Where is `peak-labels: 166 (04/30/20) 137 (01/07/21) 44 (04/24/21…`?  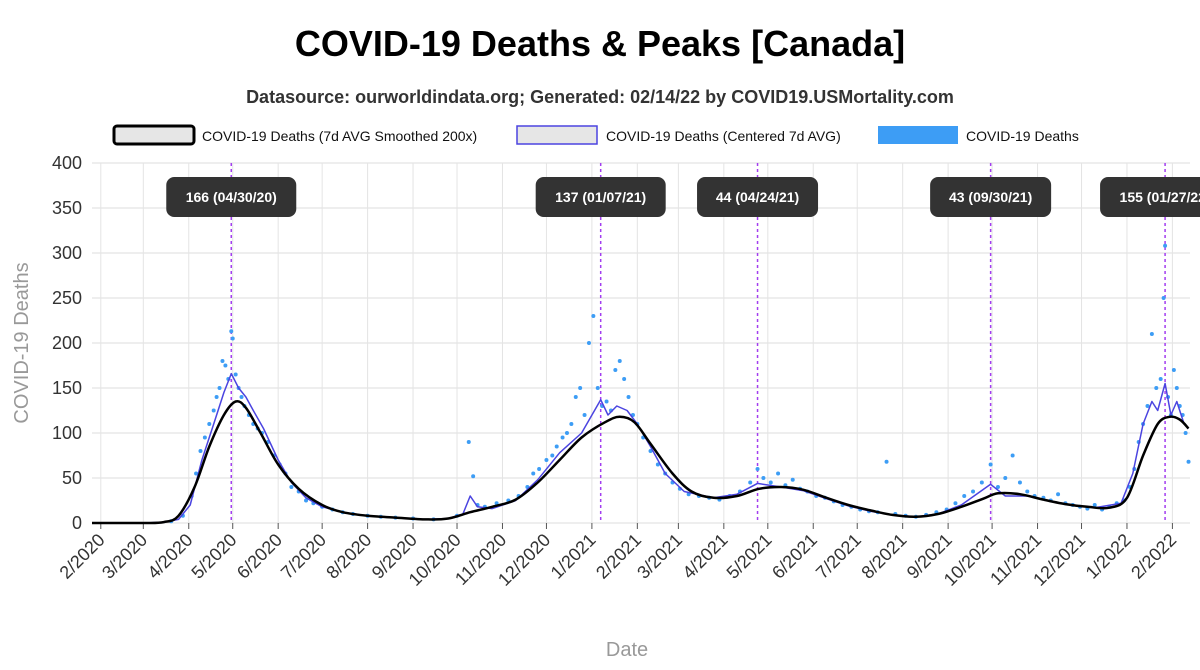
peak-labels: 166 (04/30/20) 137 (01/07/21) 44 (04/24/21… is located at coordinates (683, 197).